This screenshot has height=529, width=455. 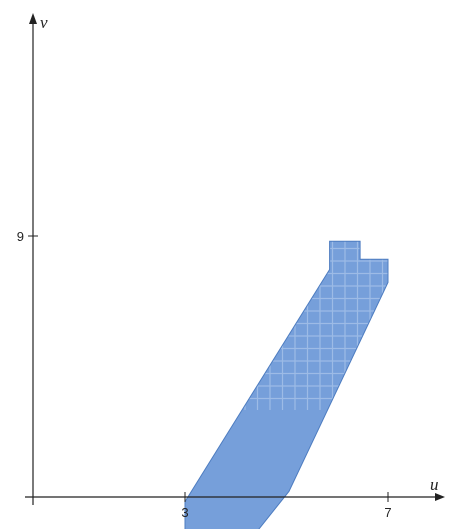 I want to click on x-axis-arrowhead, so click(x=440, y=497).